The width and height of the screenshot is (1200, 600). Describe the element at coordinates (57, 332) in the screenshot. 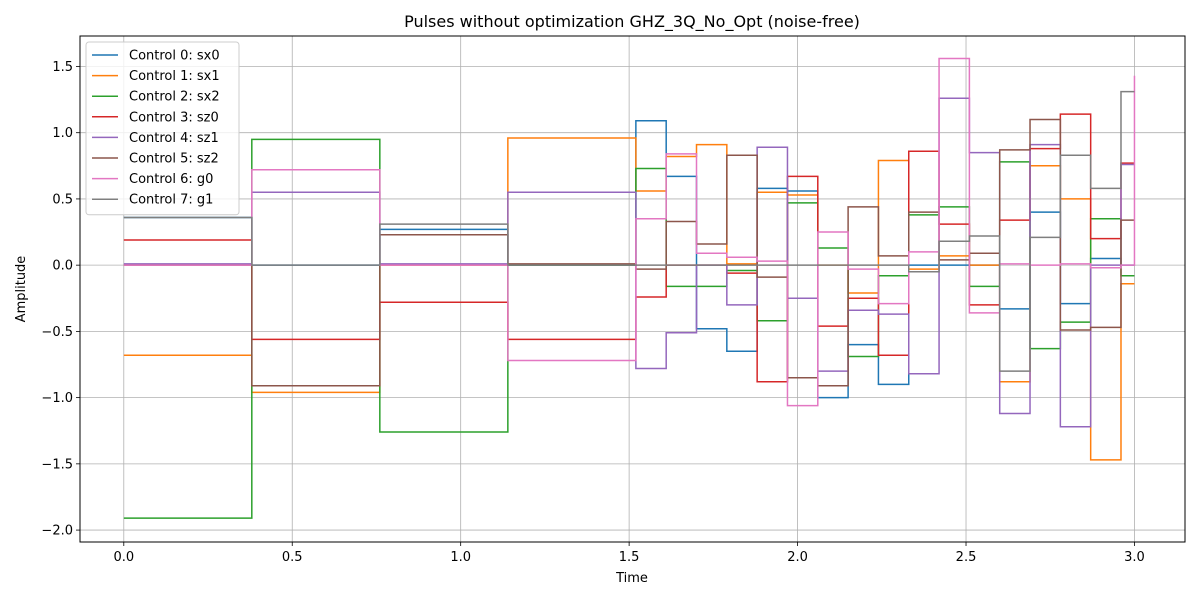

I see `y-tick-label: −0.5` at that location.